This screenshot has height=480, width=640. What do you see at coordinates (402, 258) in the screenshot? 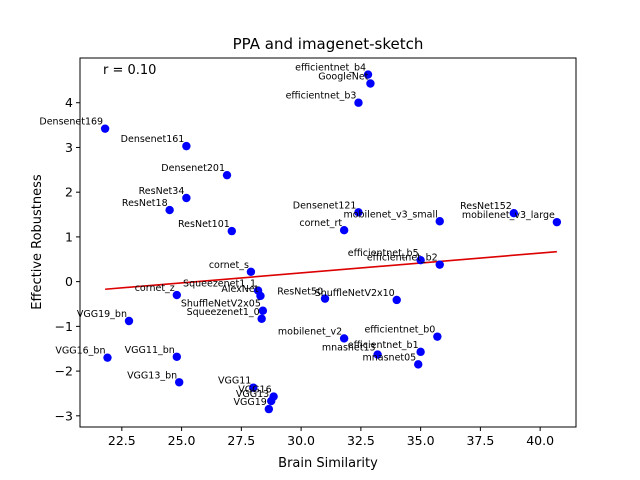
I see `point-label: efficientnet_b2` at bounding box center [402, 258].